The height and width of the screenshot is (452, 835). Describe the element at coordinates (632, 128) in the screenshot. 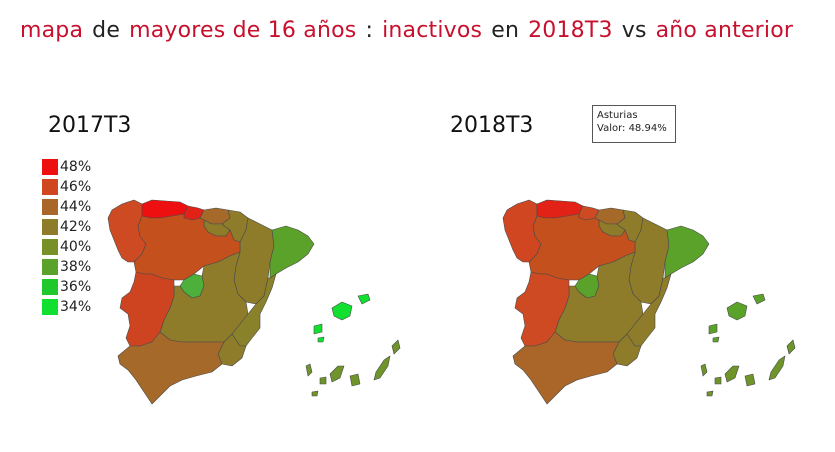

I see `tooltip-value: Valor: 48.94%` at that location.